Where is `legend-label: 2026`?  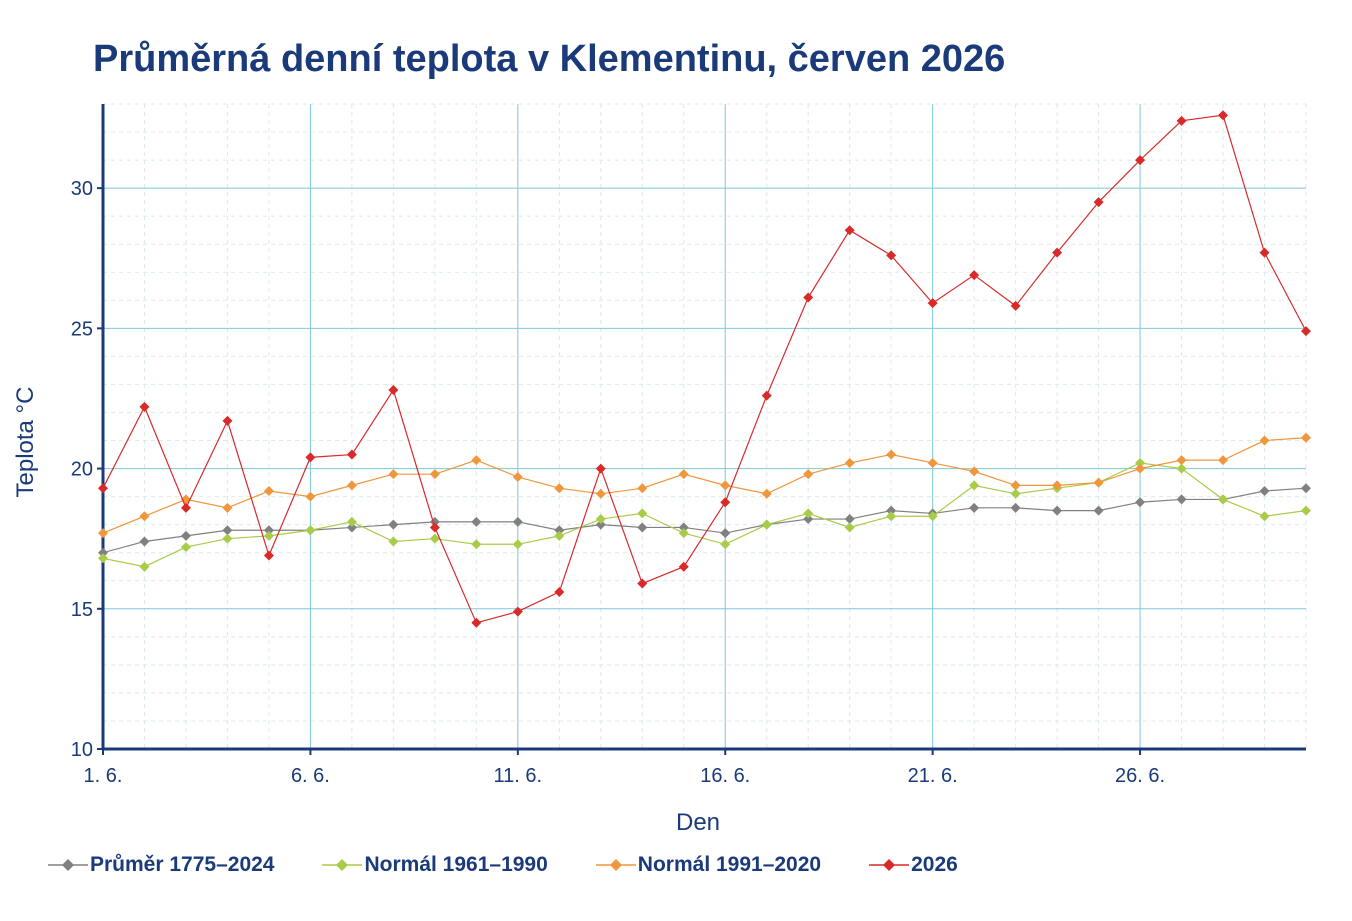 legend-label: 2026 is located at coordinates (934, 864).